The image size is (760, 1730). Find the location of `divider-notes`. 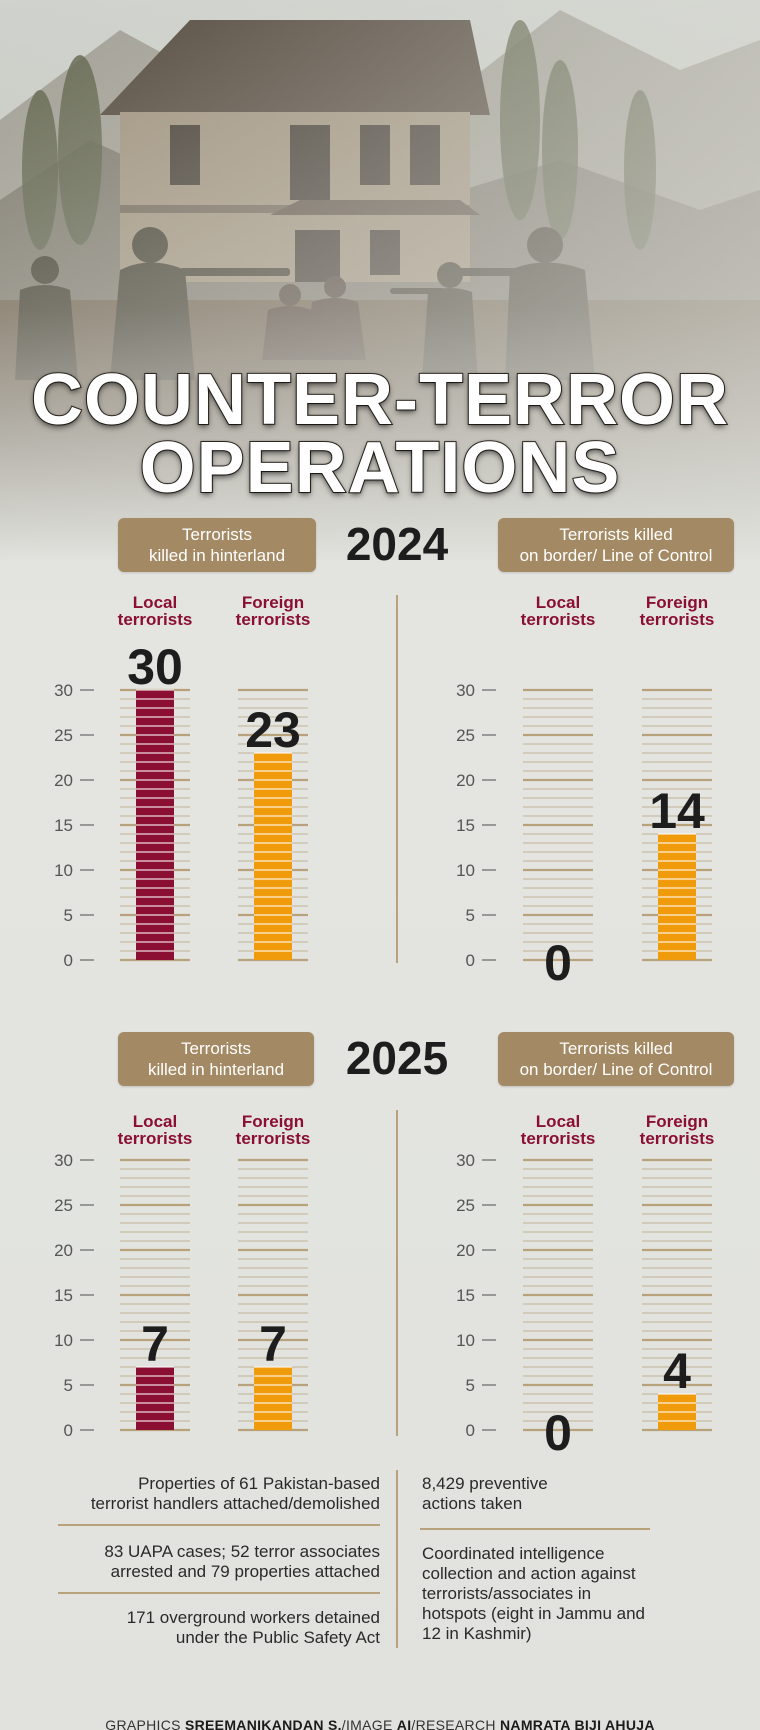

divider-notes is located at coordinates (397, 1559).